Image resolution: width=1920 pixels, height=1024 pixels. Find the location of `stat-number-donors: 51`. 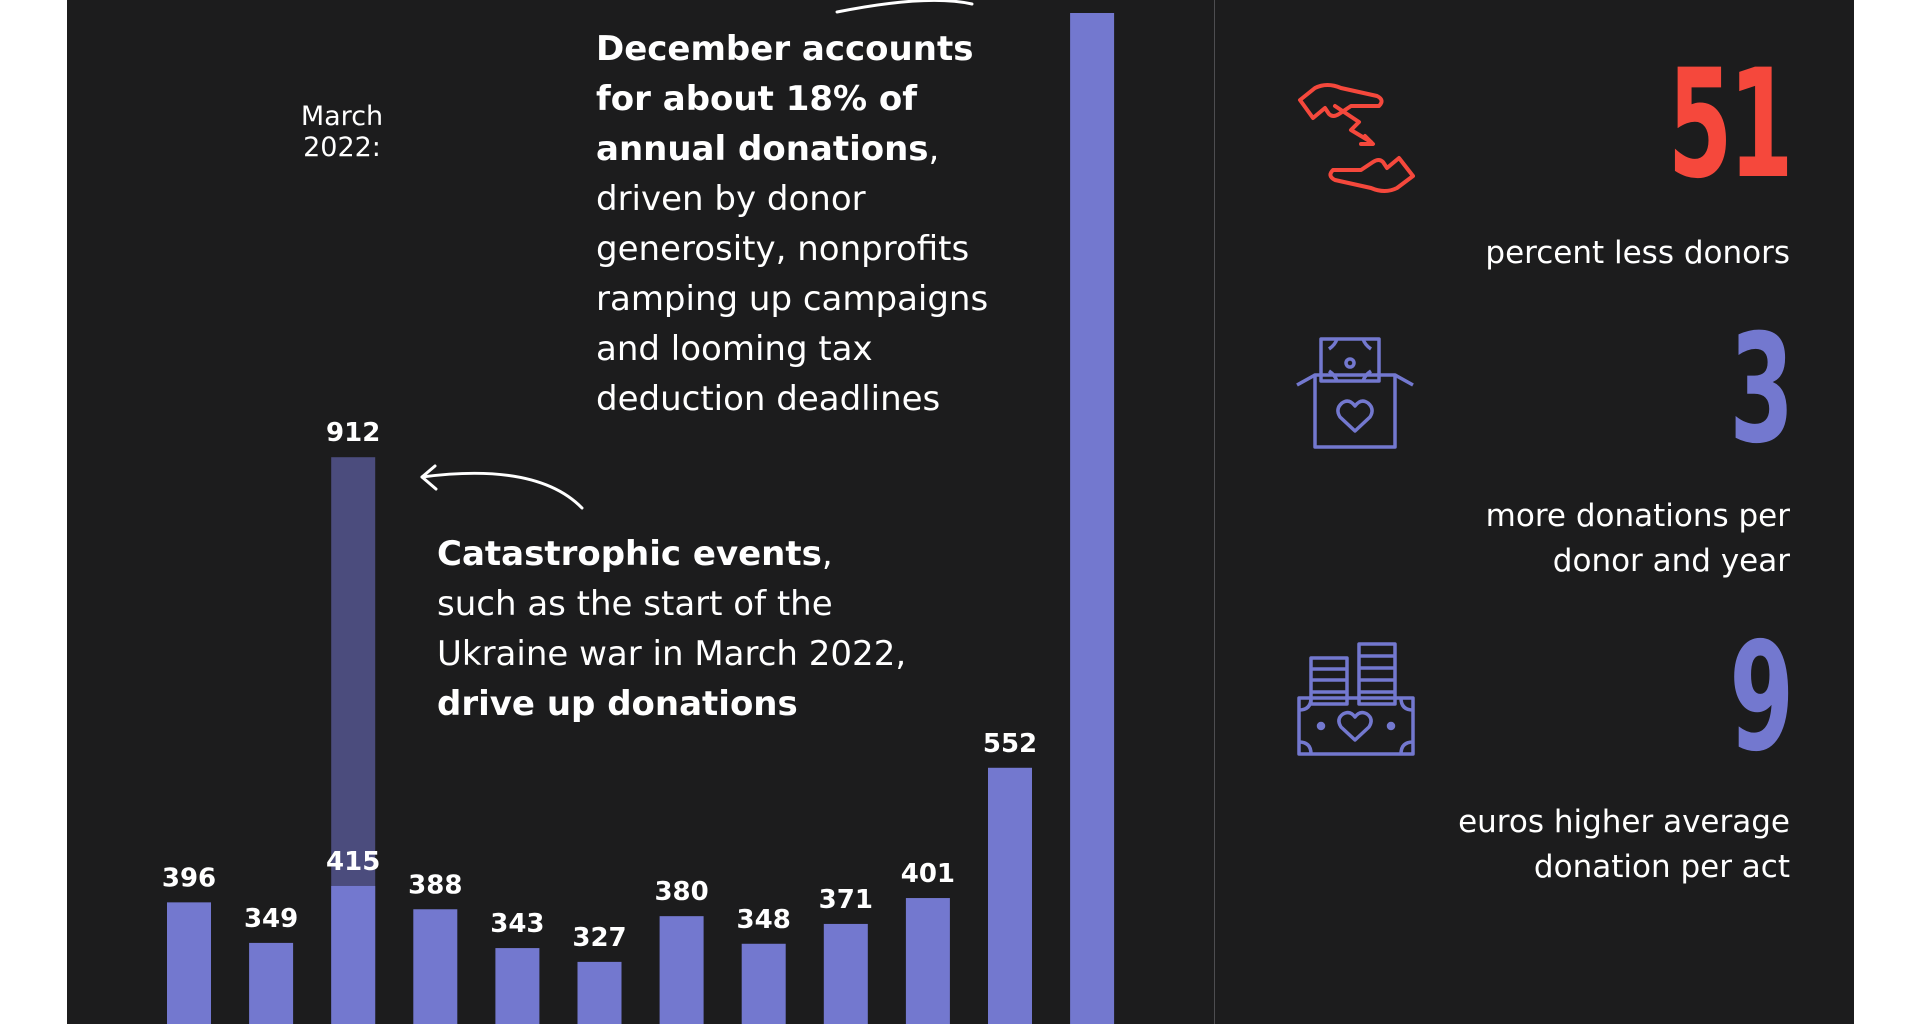

stat-number-donors: 51 is located at coordinates (1731, 125).